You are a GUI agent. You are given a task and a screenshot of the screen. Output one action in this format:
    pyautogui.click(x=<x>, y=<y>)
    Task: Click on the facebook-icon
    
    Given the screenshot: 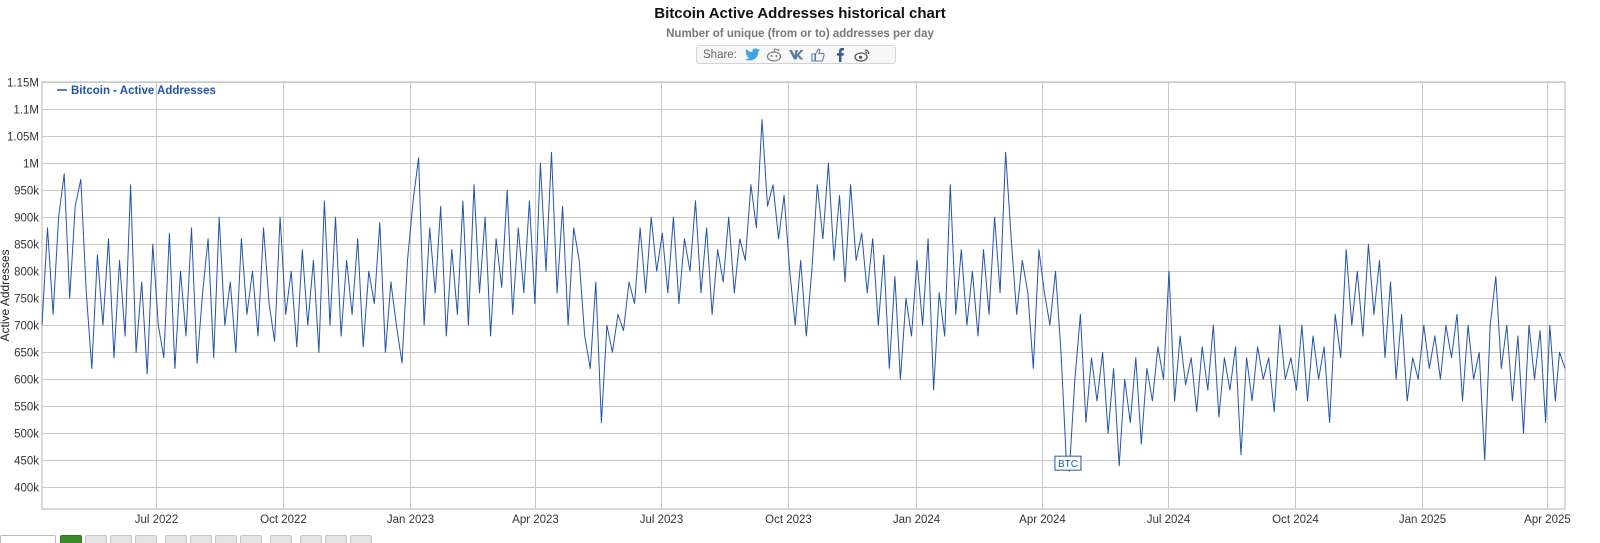 What is the action you would take?
    pyautogui.click(x=840, y=54)
    